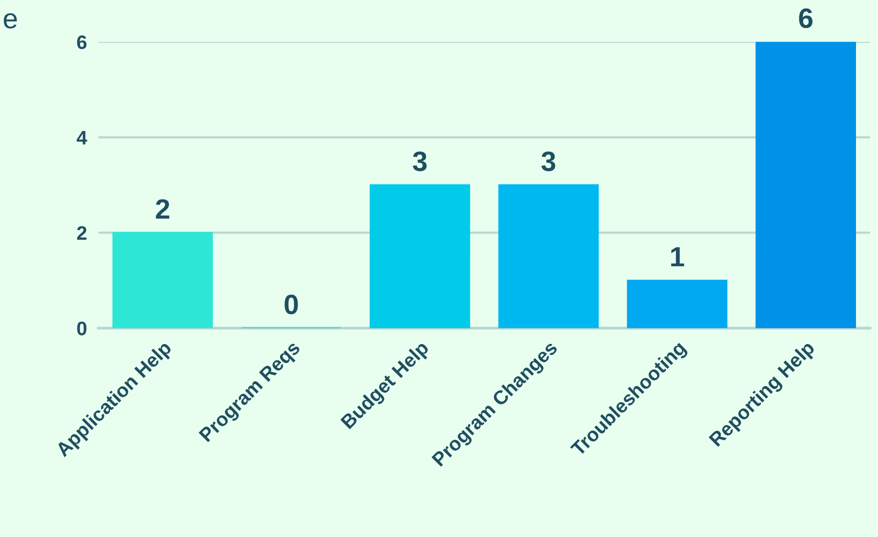  Describe the element at coordinates (81, 233) in the screenshot. I see `y-tick-label: 2` at that location.